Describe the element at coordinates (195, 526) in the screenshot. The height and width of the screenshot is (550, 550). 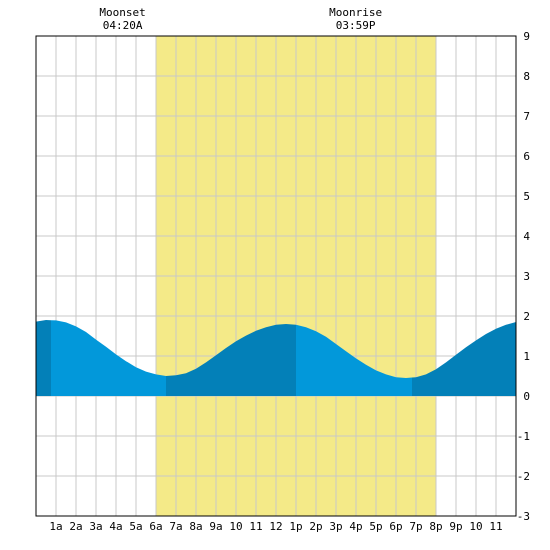
I see `x-tick-label: 8a` at that location.